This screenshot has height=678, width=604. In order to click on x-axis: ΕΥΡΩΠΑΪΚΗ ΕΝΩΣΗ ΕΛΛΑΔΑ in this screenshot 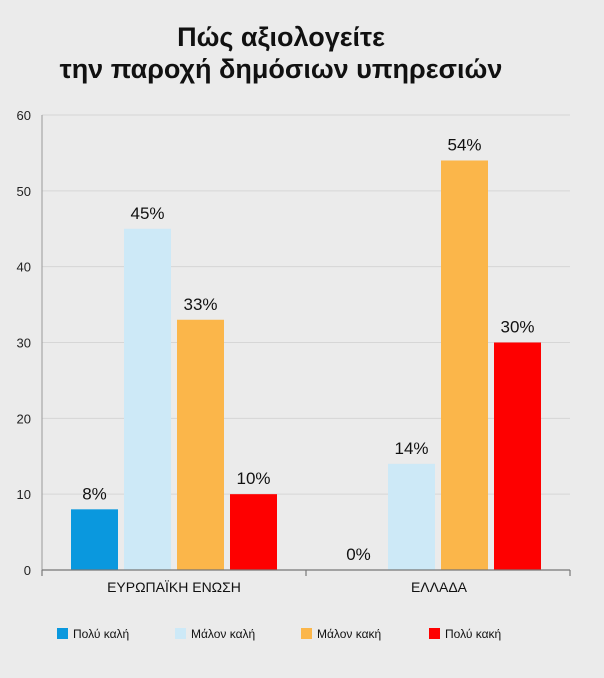, I will do `click(306, 582)`.